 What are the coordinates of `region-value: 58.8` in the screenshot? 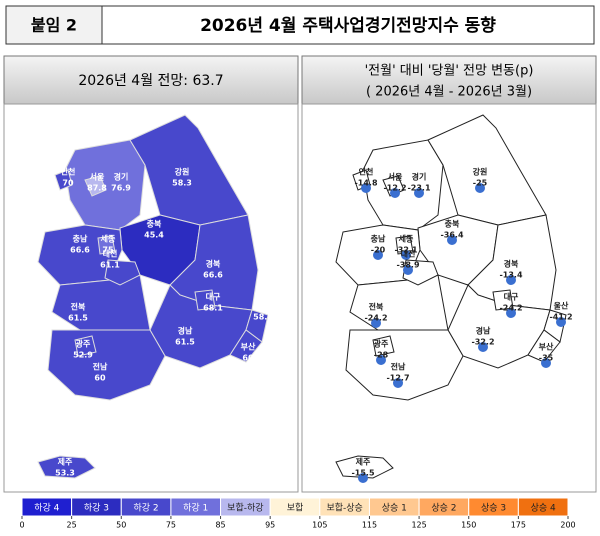 It's located at (263, 317).